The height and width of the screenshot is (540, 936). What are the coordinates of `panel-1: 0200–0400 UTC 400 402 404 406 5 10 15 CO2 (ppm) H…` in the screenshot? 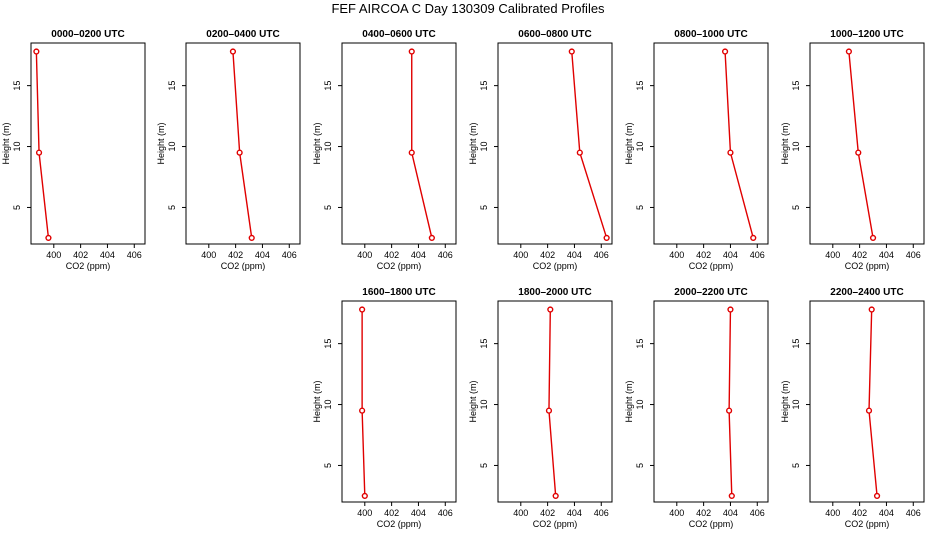 It's located at (228, 150).